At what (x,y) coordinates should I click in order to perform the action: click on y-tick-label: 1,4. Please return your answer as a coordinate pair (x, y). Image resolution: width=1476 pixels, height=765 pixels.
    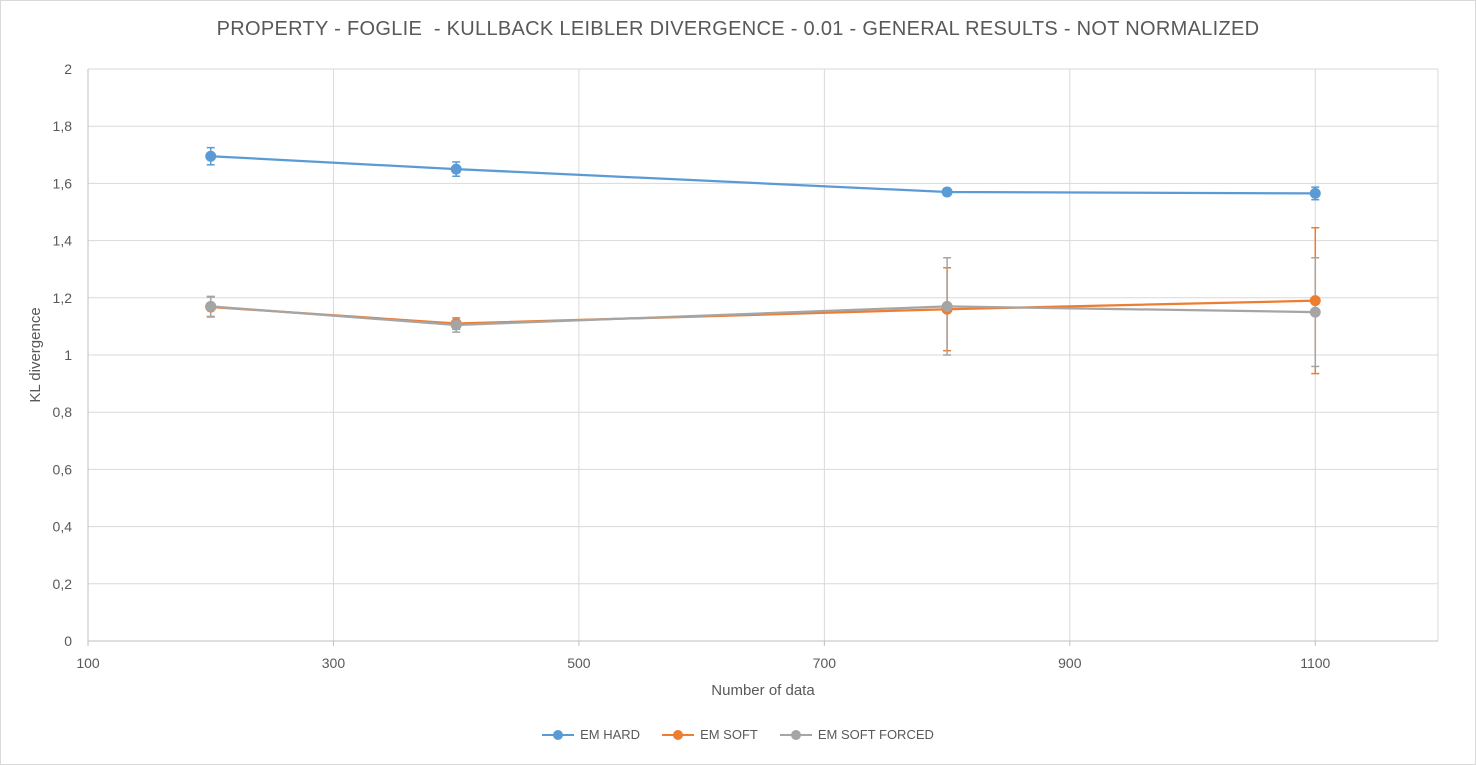
    Looking at the image, I should click on (63, 241).